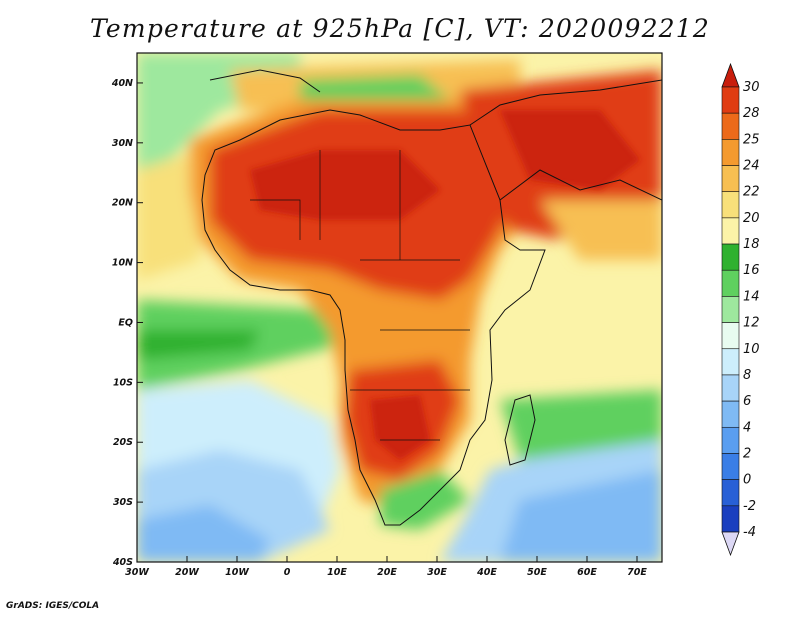 The height and width of the screenshot is (618, 800). Describe the element at coordinates (565, 102) in the screenshot. I see `middle-east-coast` at that location.